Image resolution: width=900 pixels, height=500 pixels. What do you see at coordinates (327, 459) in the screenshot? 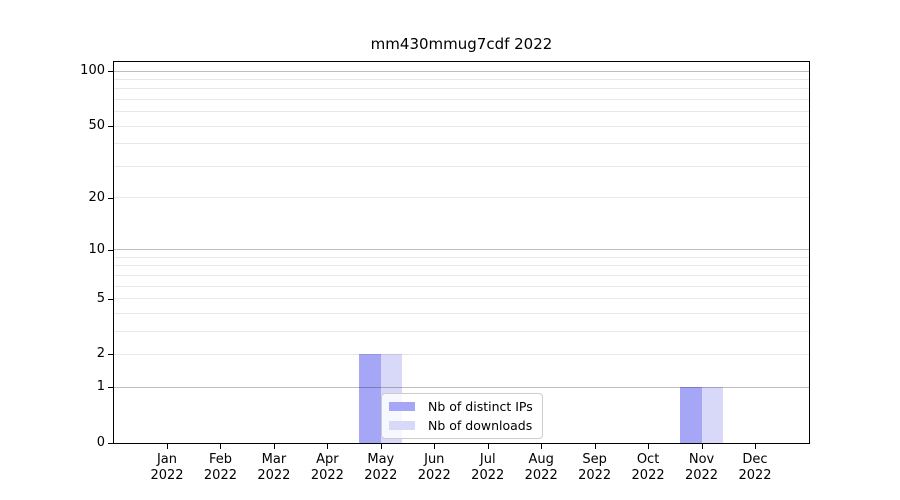
I see `x-tick-month: Apr` at bounding box center [327, 459].